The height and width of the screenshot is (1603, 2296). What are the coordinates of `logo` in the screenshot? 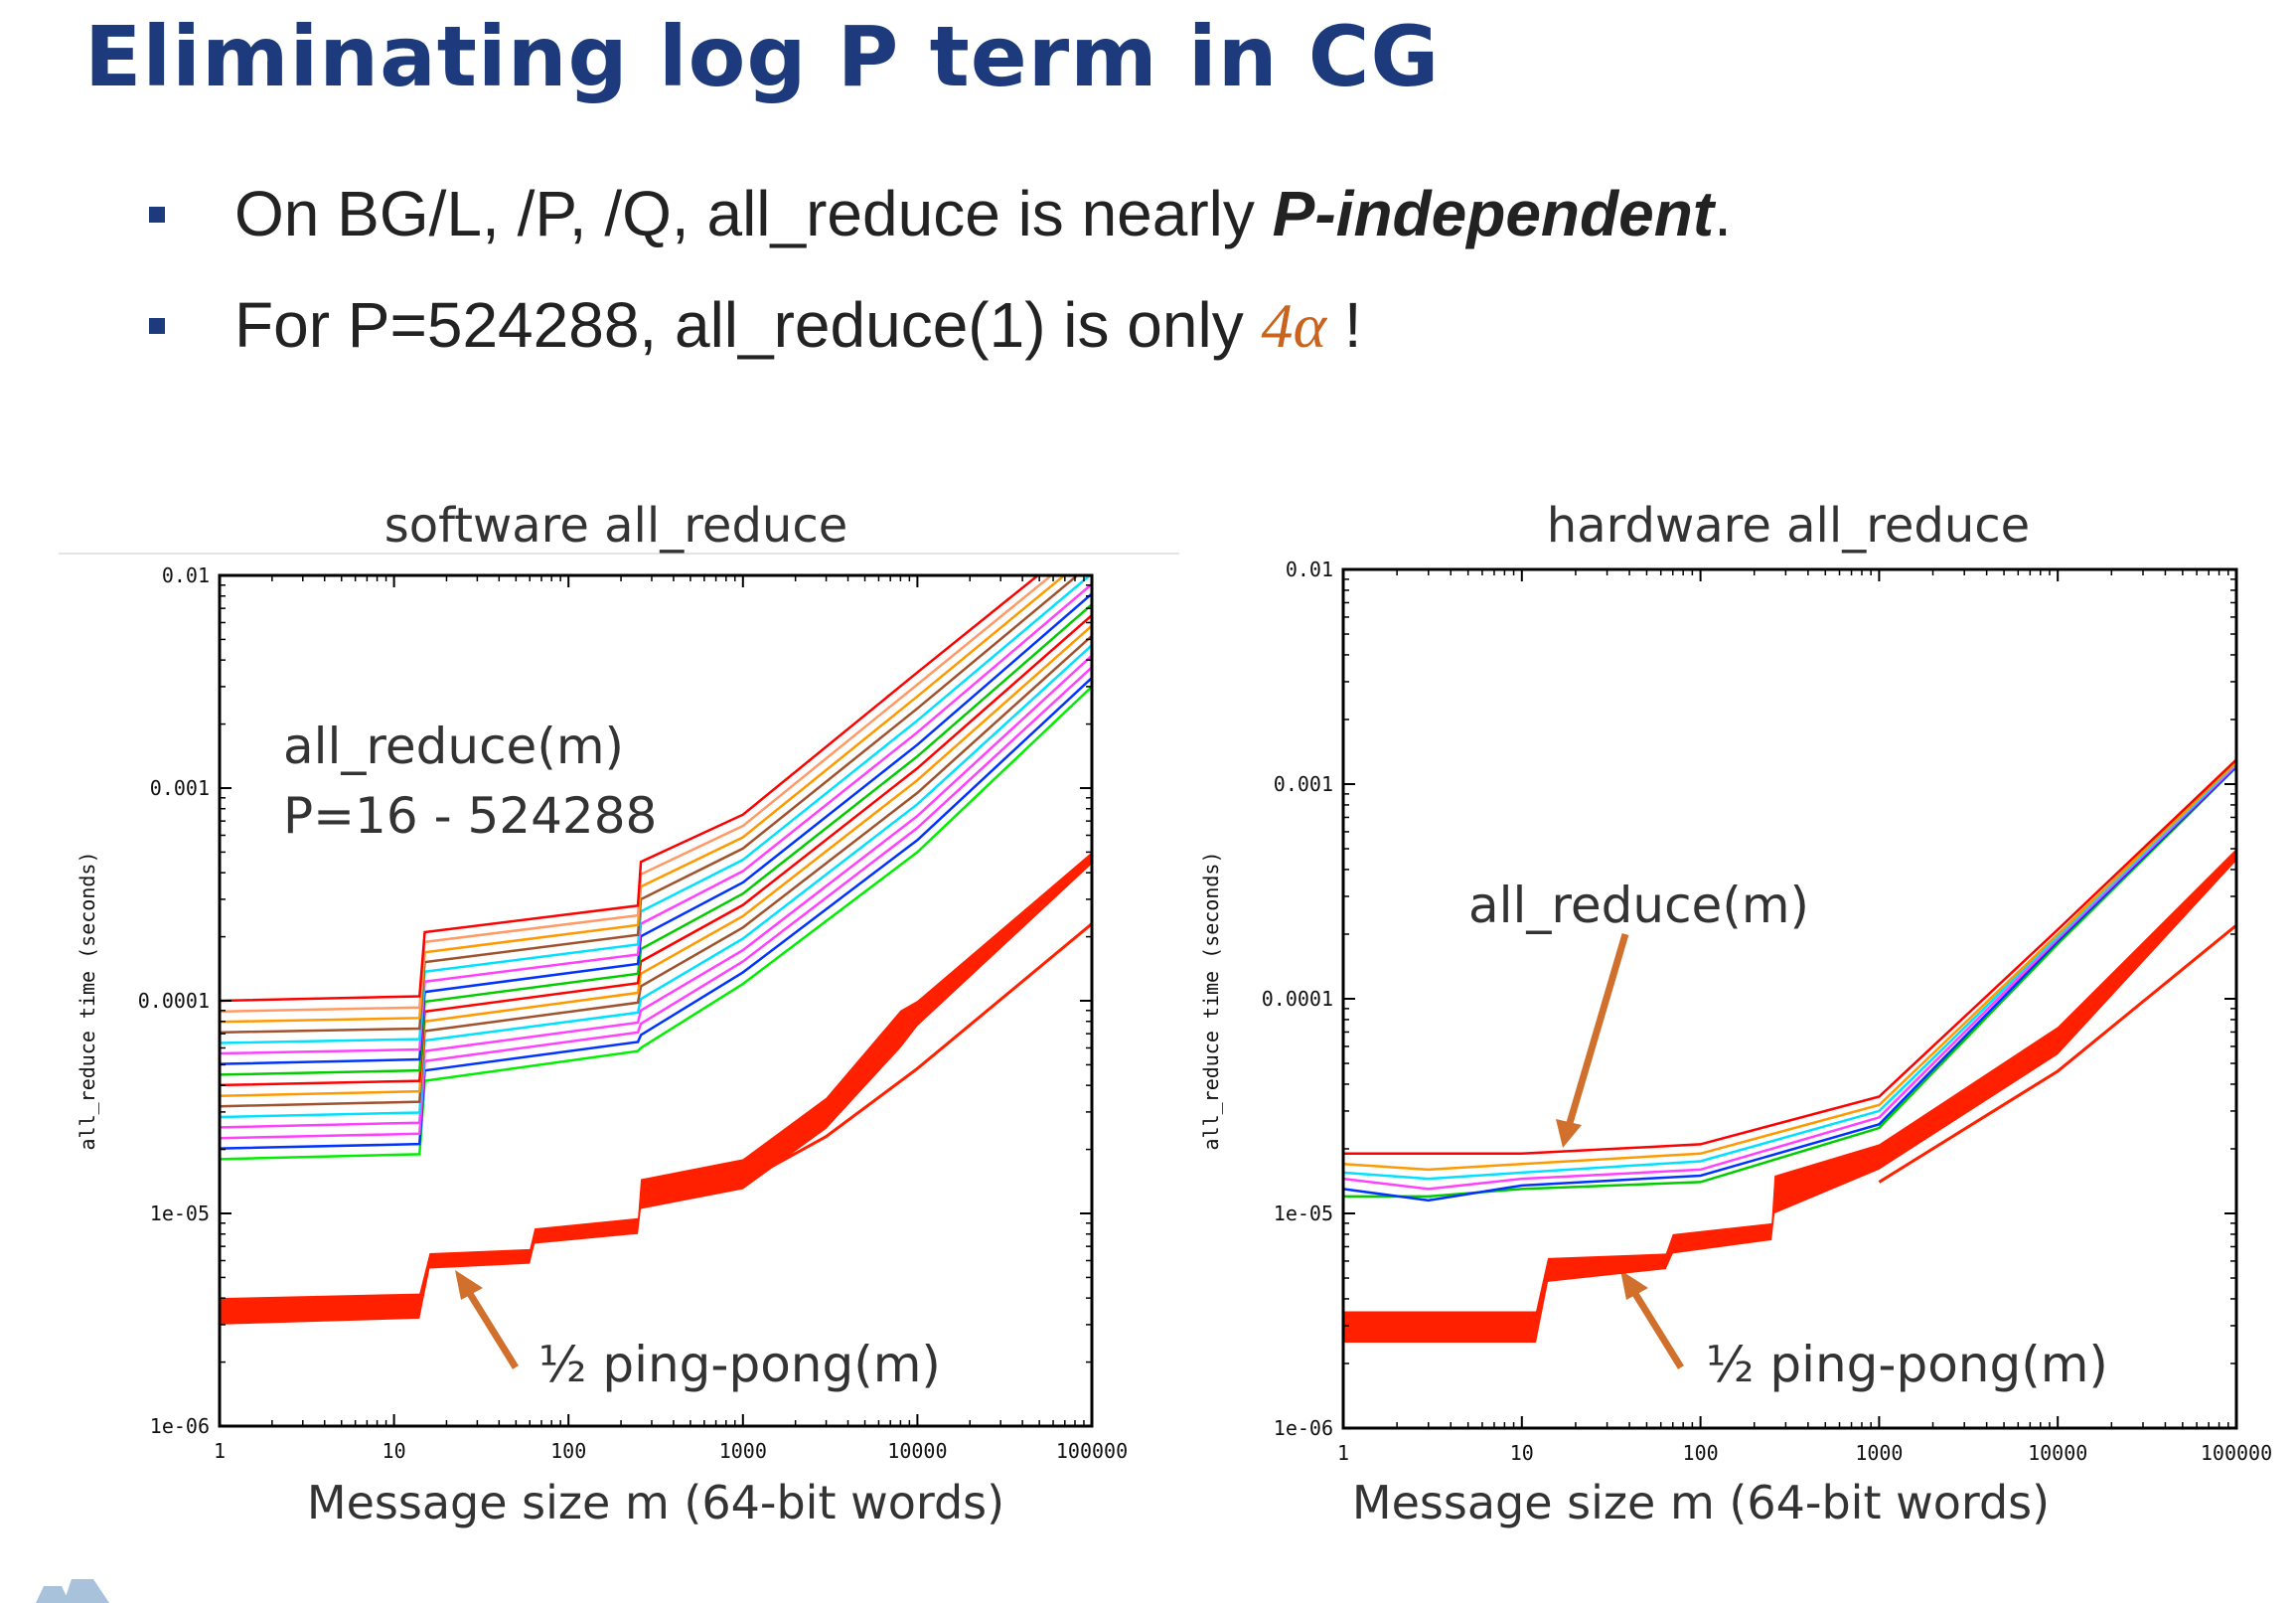 It's located at (72, 1591).